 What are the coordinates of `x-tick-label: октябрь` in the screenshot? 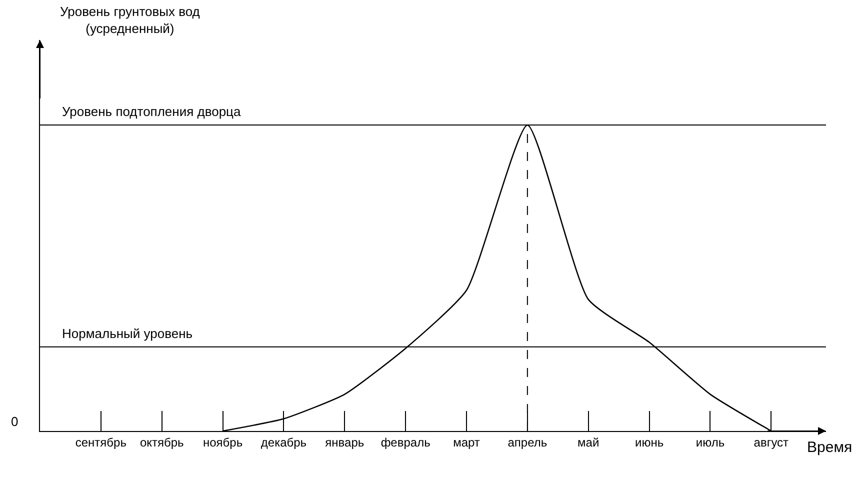 It's located at (162, 442).